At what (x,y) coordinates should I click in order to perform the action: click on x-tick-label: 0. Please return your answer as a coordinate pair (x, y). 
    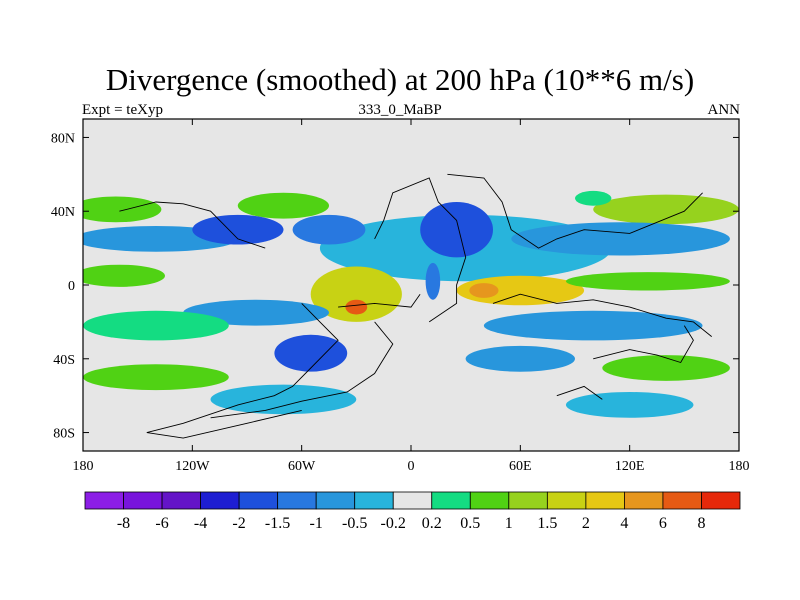
    Looking at the image, I should click on (411, 466).